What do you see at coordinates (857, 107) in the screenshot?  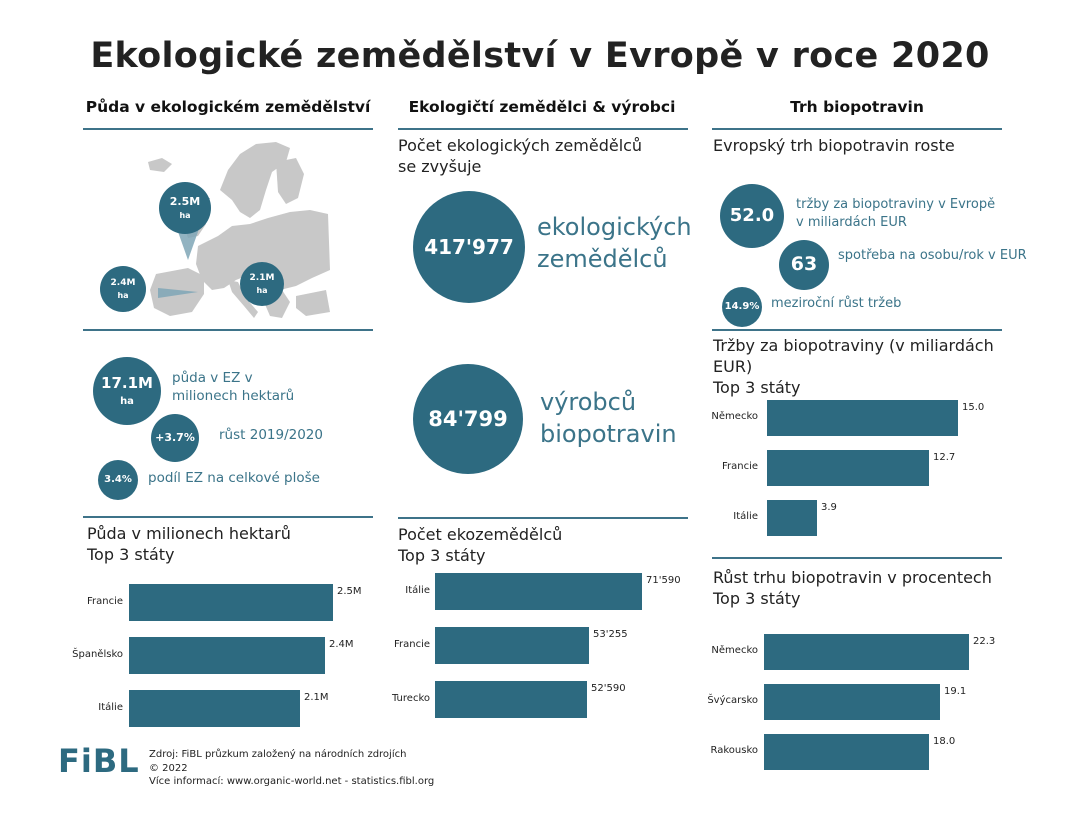 I see `column-heading-market: Trh biopotravin` at bounding box center [857, 107].